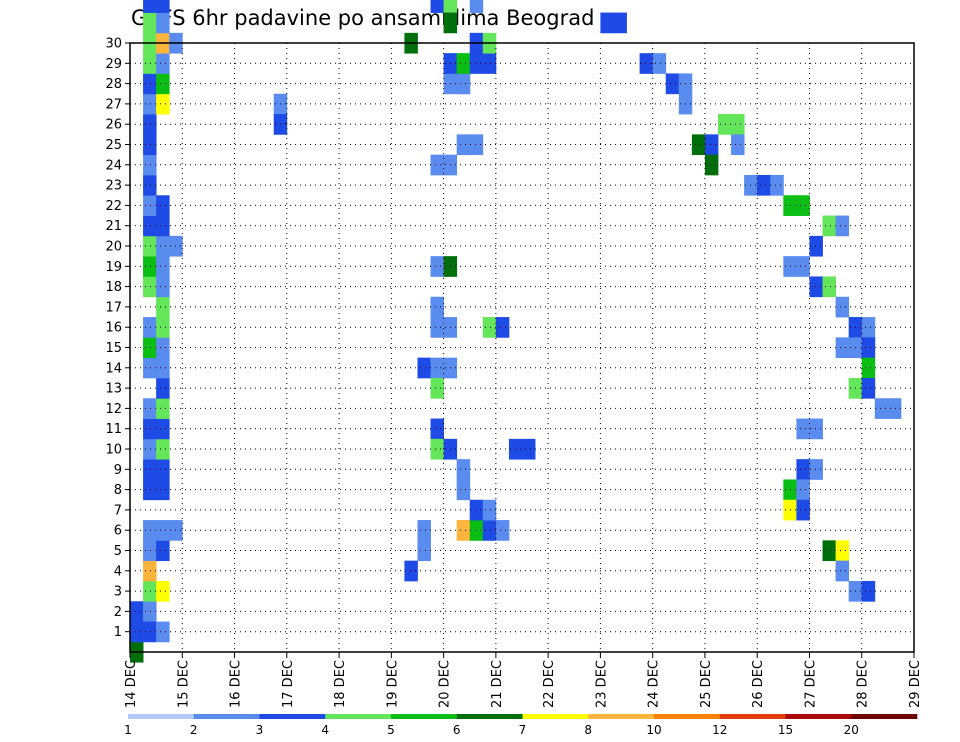 Image resolution: width=960 pixels, height=742 pixels. What do you see at coordinates (391, 730) in the screenshot?
I see `legend-label: 5` at bounding box center [391, 730].